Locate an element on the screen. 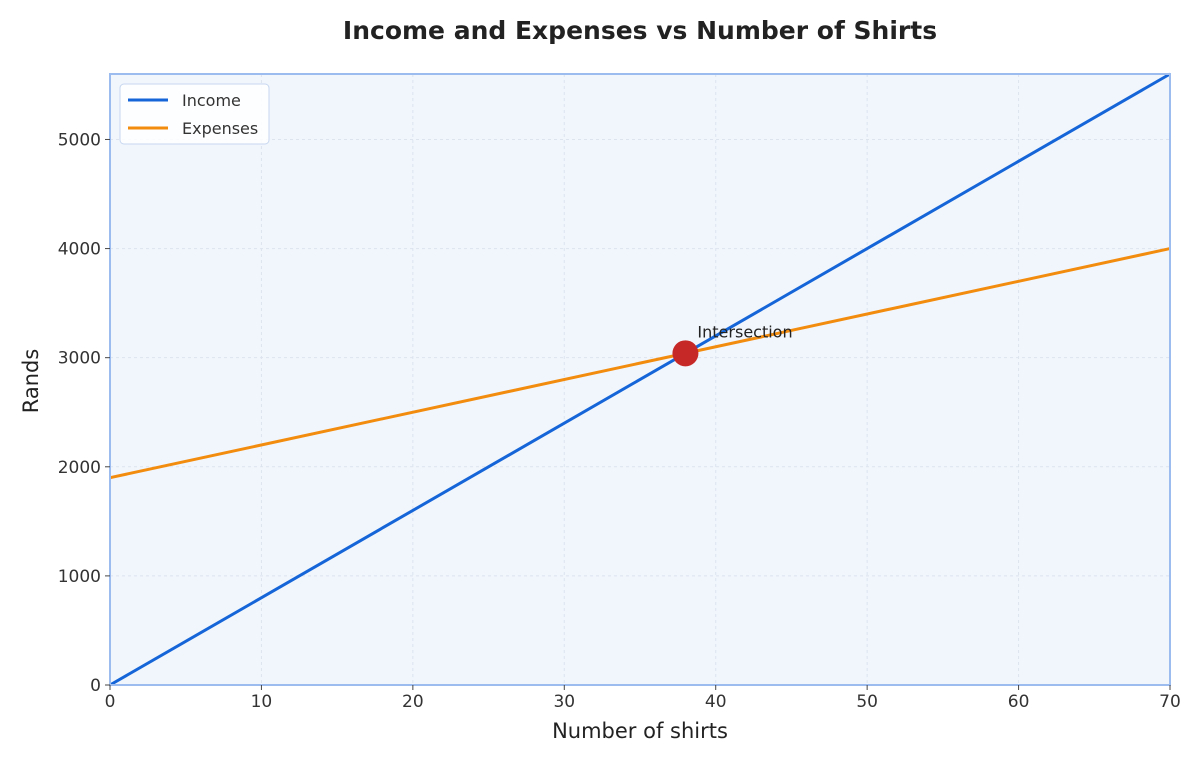  y-axis-label: Rands is located at coordinates (31, 381).